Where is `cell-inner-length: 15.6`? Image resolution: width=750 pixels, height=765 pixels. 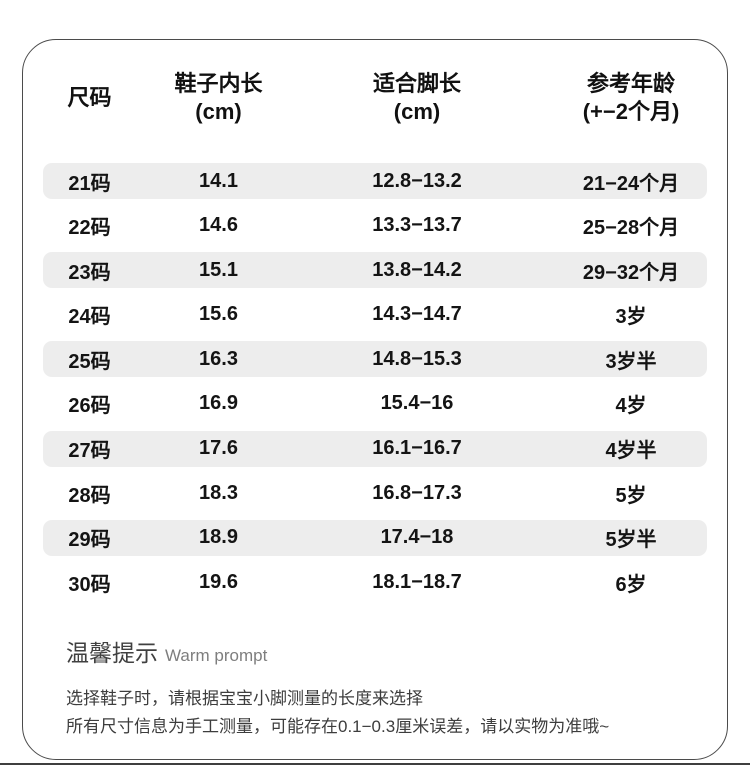 cell-inner-length: 15.6 is located at coordinates (218, 314).